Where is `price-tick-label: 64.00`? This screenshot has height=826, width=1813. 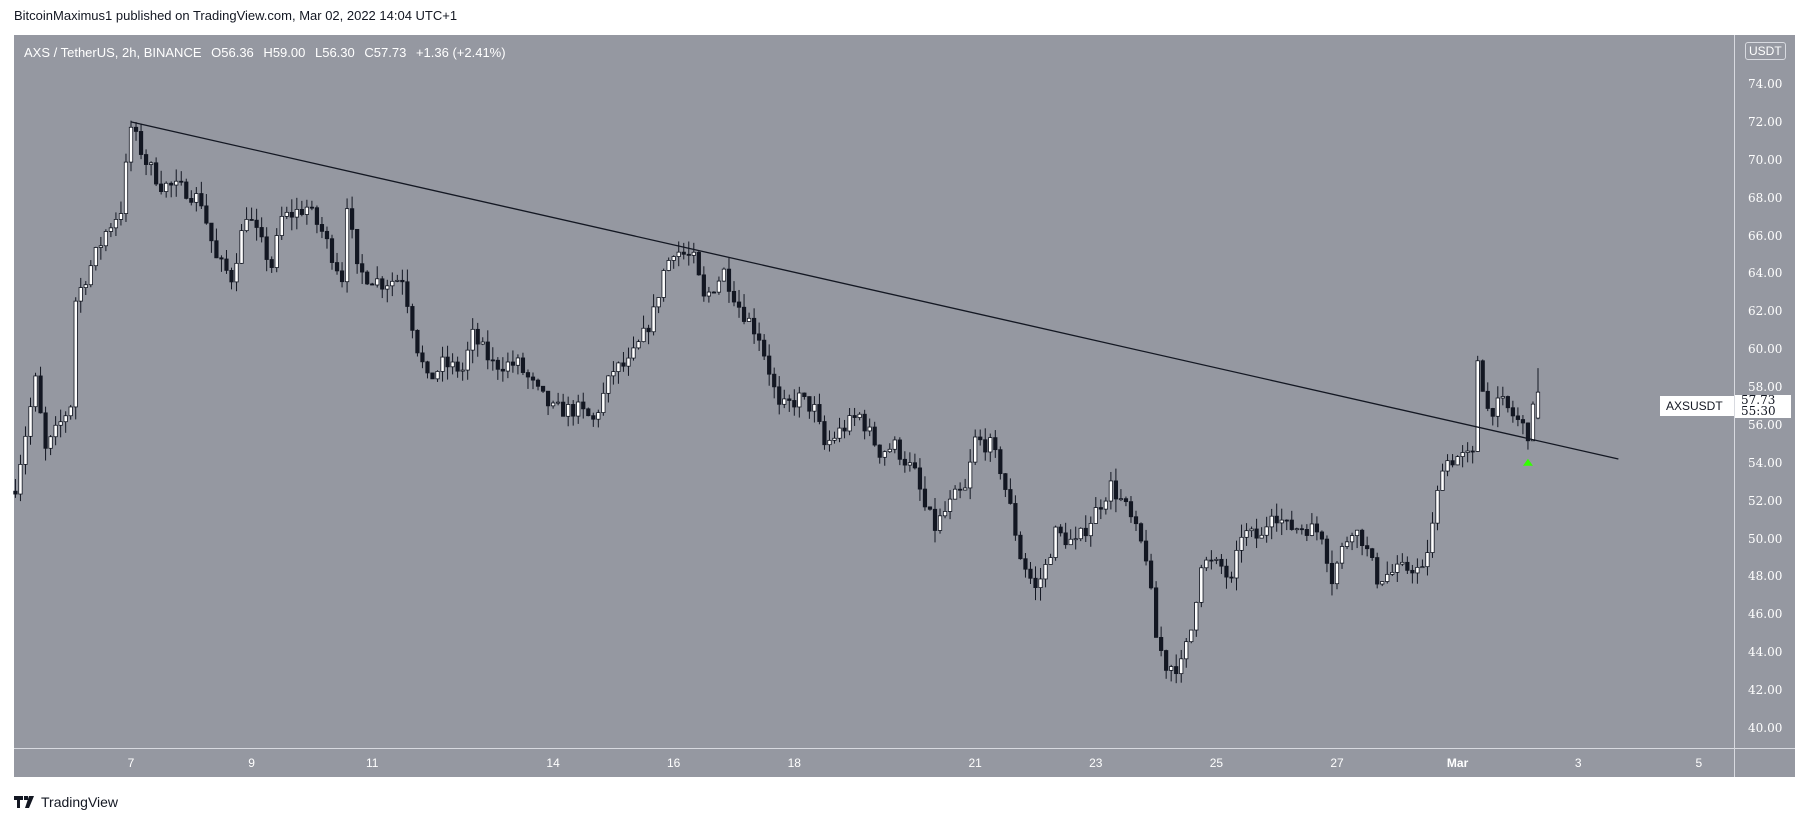
price-tick-label: 64.00 is located at coordinates (1765, 273).